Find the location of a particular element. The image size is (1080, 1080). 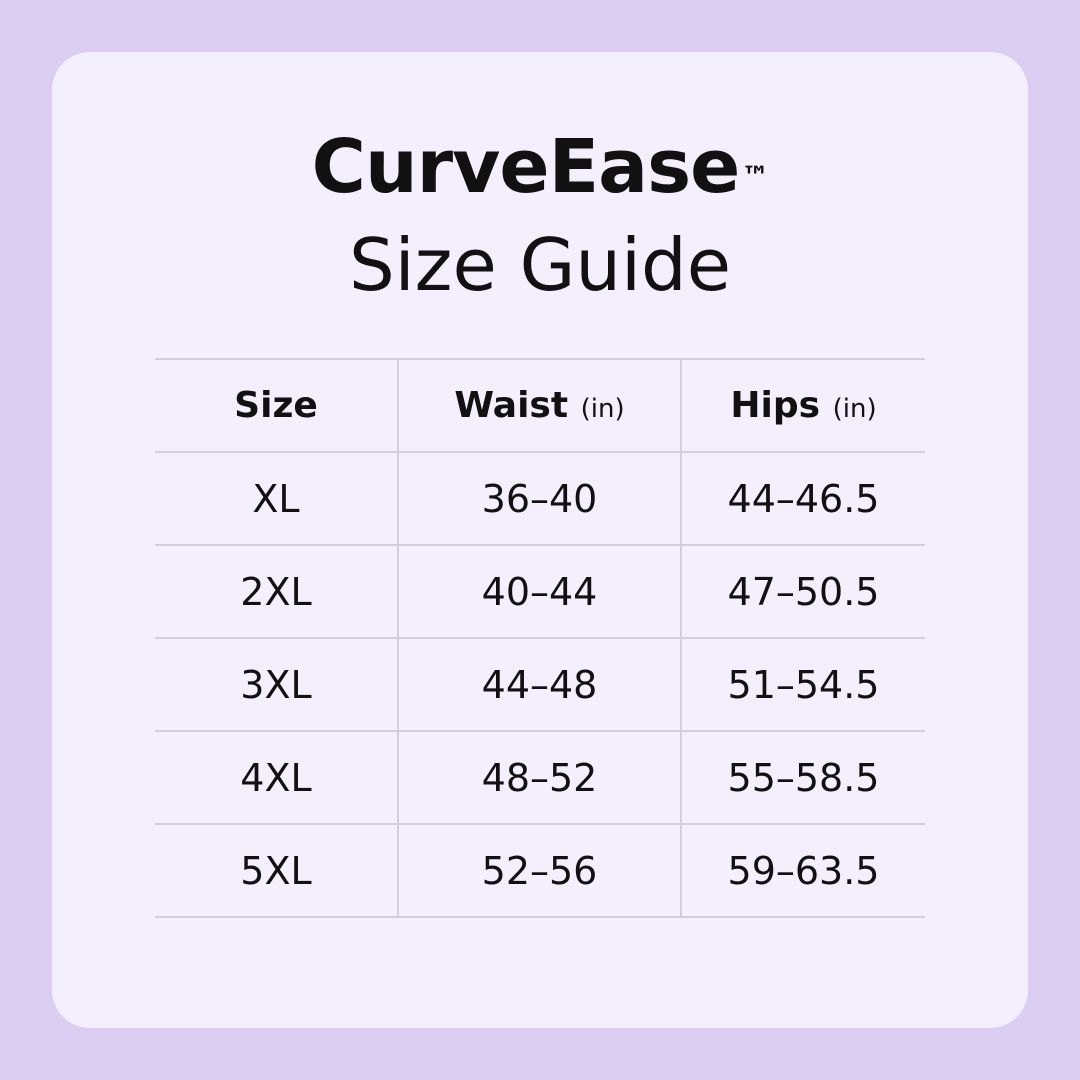

waist-cell: 48–52 is located at coordinates (539, 777).